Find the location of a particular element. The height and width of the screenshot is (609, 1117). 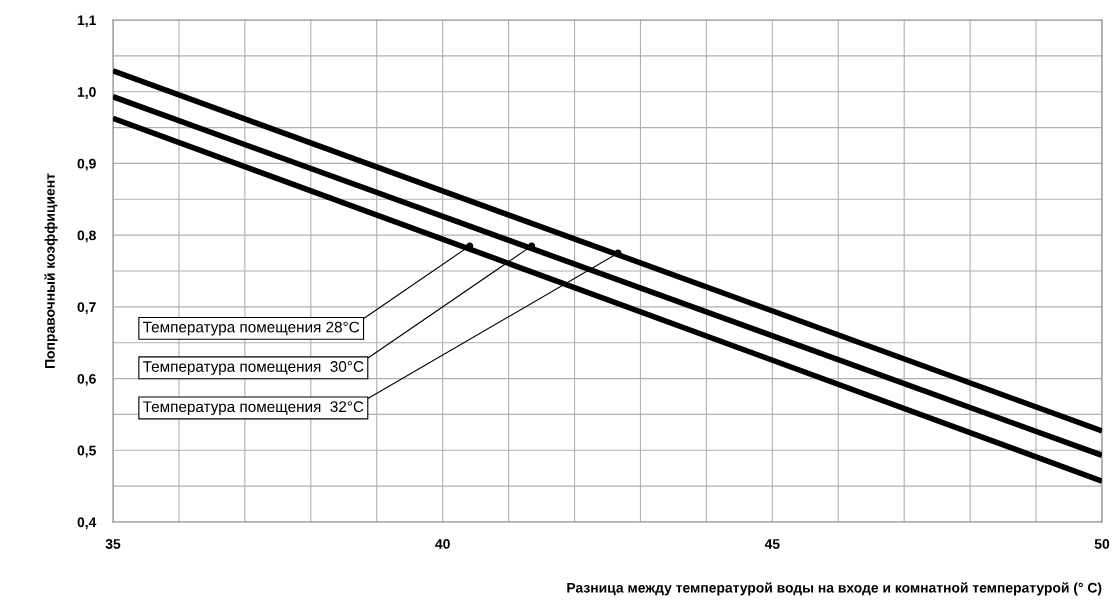

y-tick-label: 0,5 is located at coordinates (86, 451).